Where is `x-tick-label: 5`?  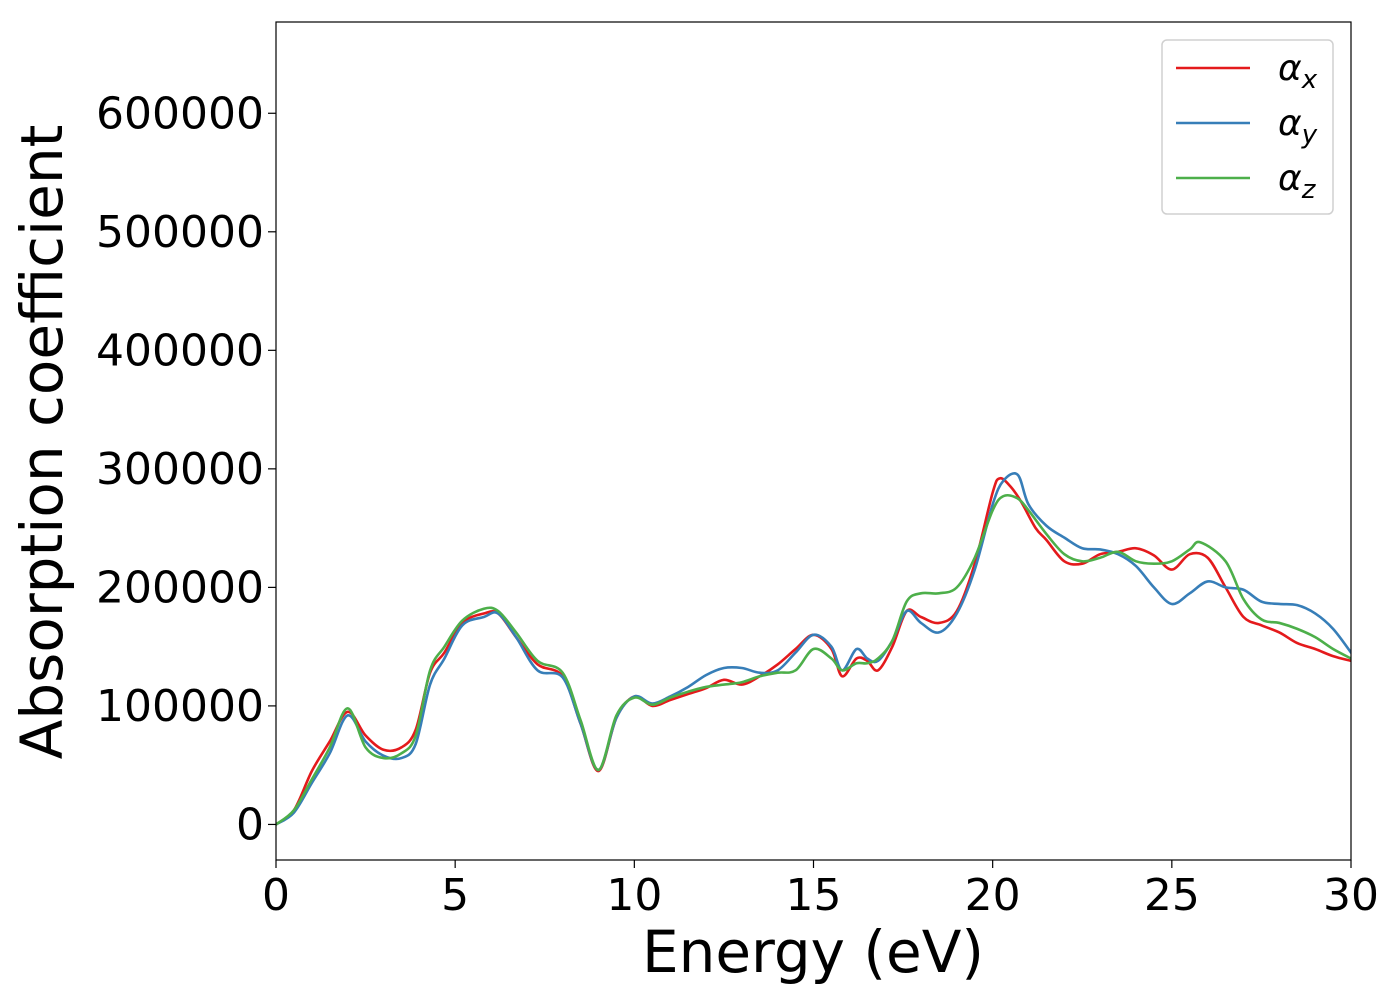 x-tick-label: 5 is located at coordinates (455, 895).